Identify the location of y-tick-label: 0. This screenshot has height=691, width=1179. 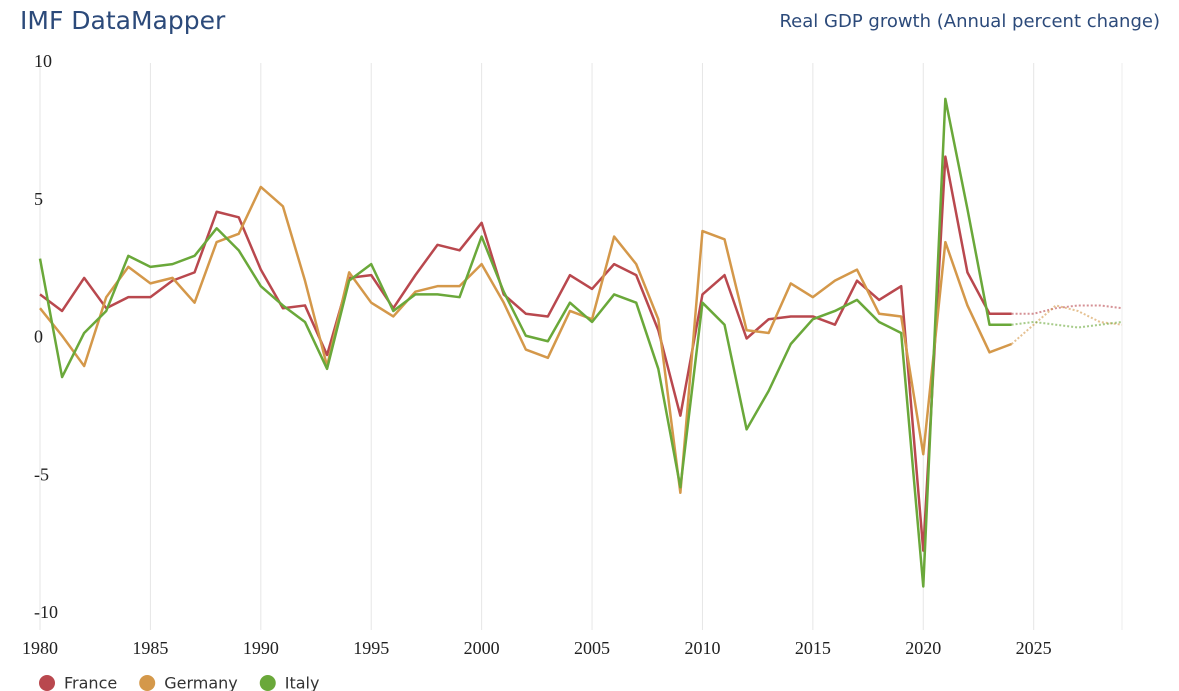
(38, 337).